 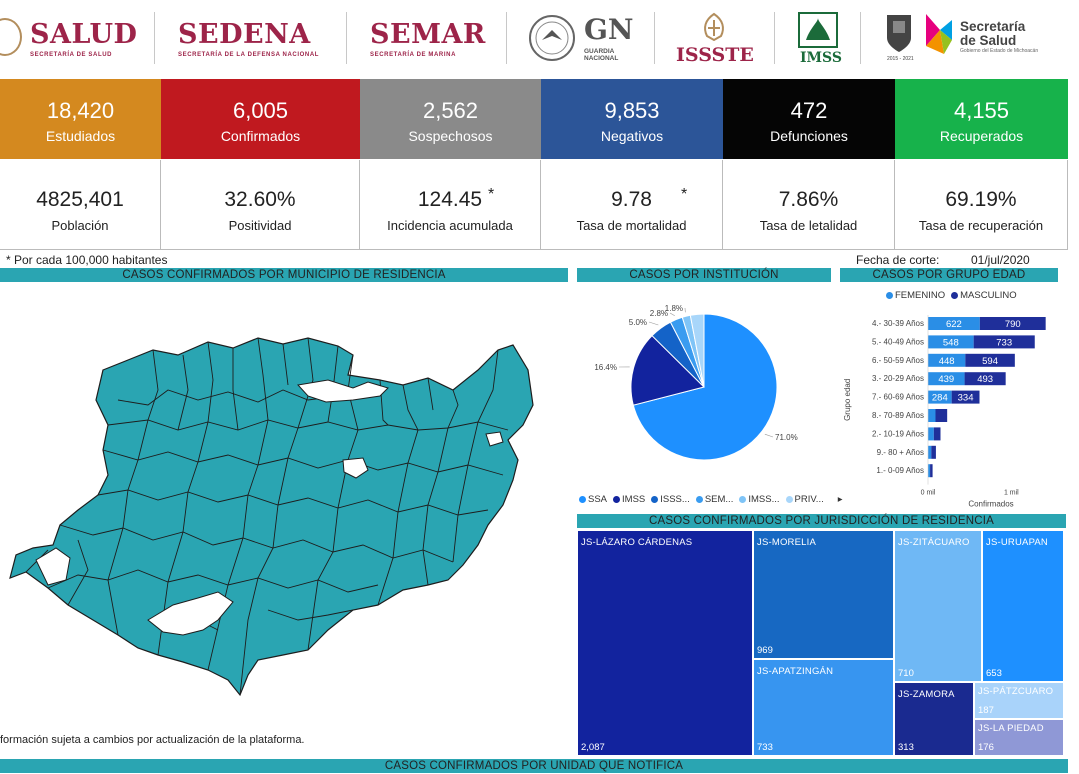 I want to click on stat-value: 4825,401, so click(x=80, y=199).